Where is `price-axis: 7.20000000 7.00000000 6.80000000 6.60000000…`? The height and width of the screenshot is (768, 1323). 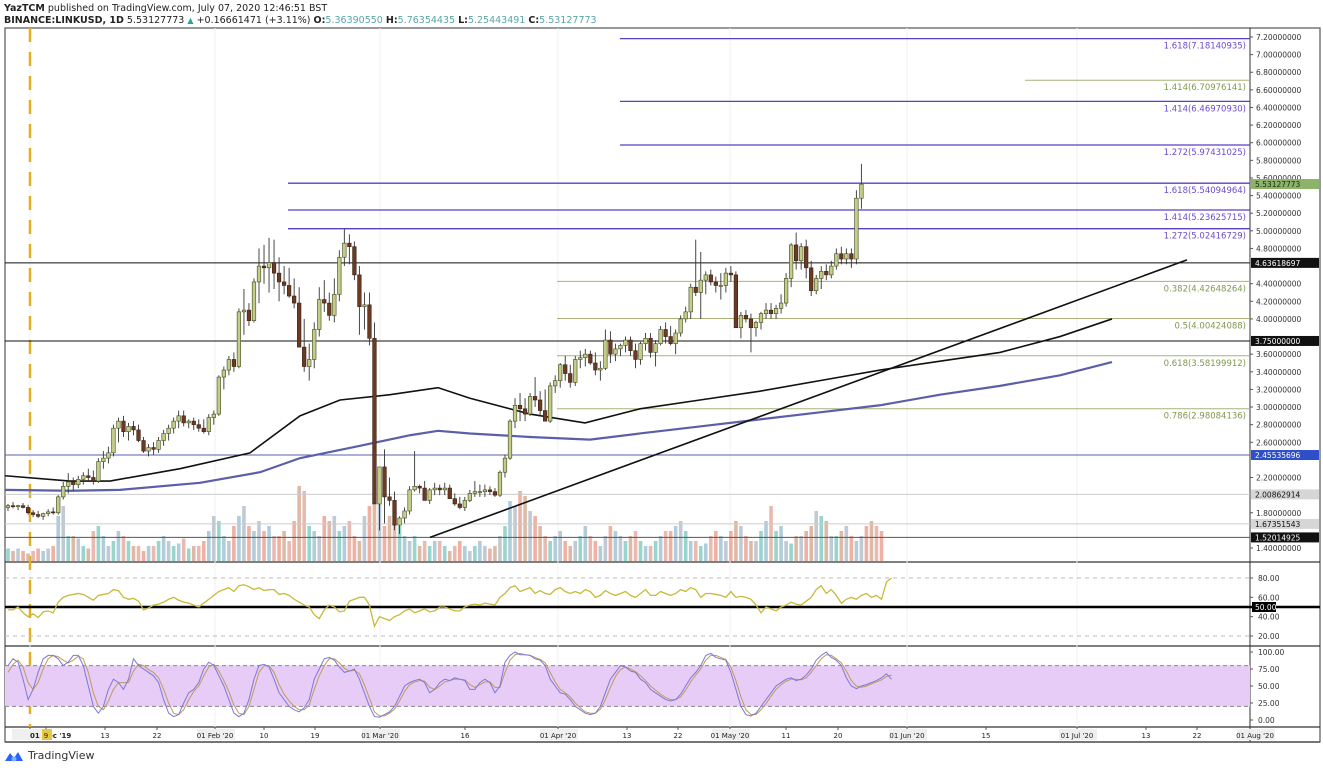 price-axis: 7.20000000 7.00000000 6.80000000 6.60000000… is located at coordinates (1284, 293).